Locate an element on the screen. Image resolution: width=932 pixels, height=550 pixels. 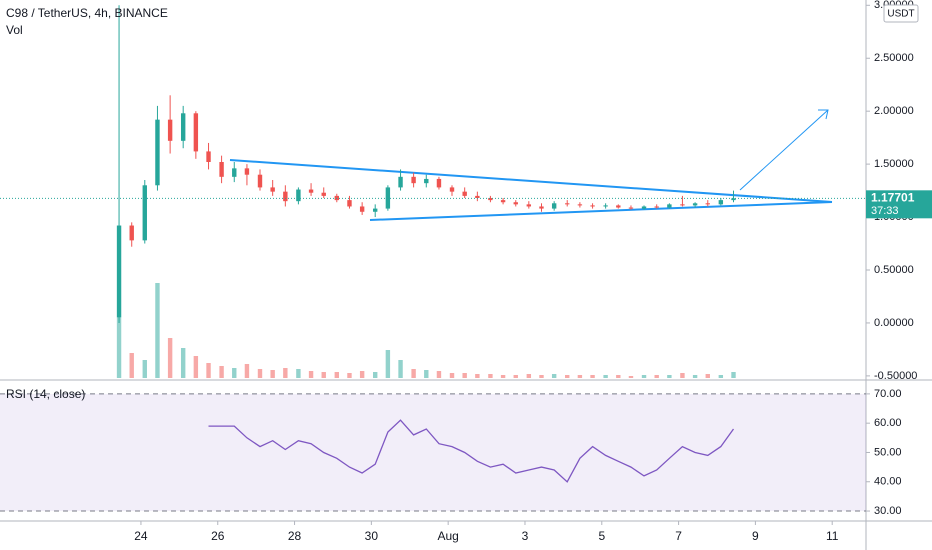
x-tick-label: 30 is located at coordinates (372, 536).